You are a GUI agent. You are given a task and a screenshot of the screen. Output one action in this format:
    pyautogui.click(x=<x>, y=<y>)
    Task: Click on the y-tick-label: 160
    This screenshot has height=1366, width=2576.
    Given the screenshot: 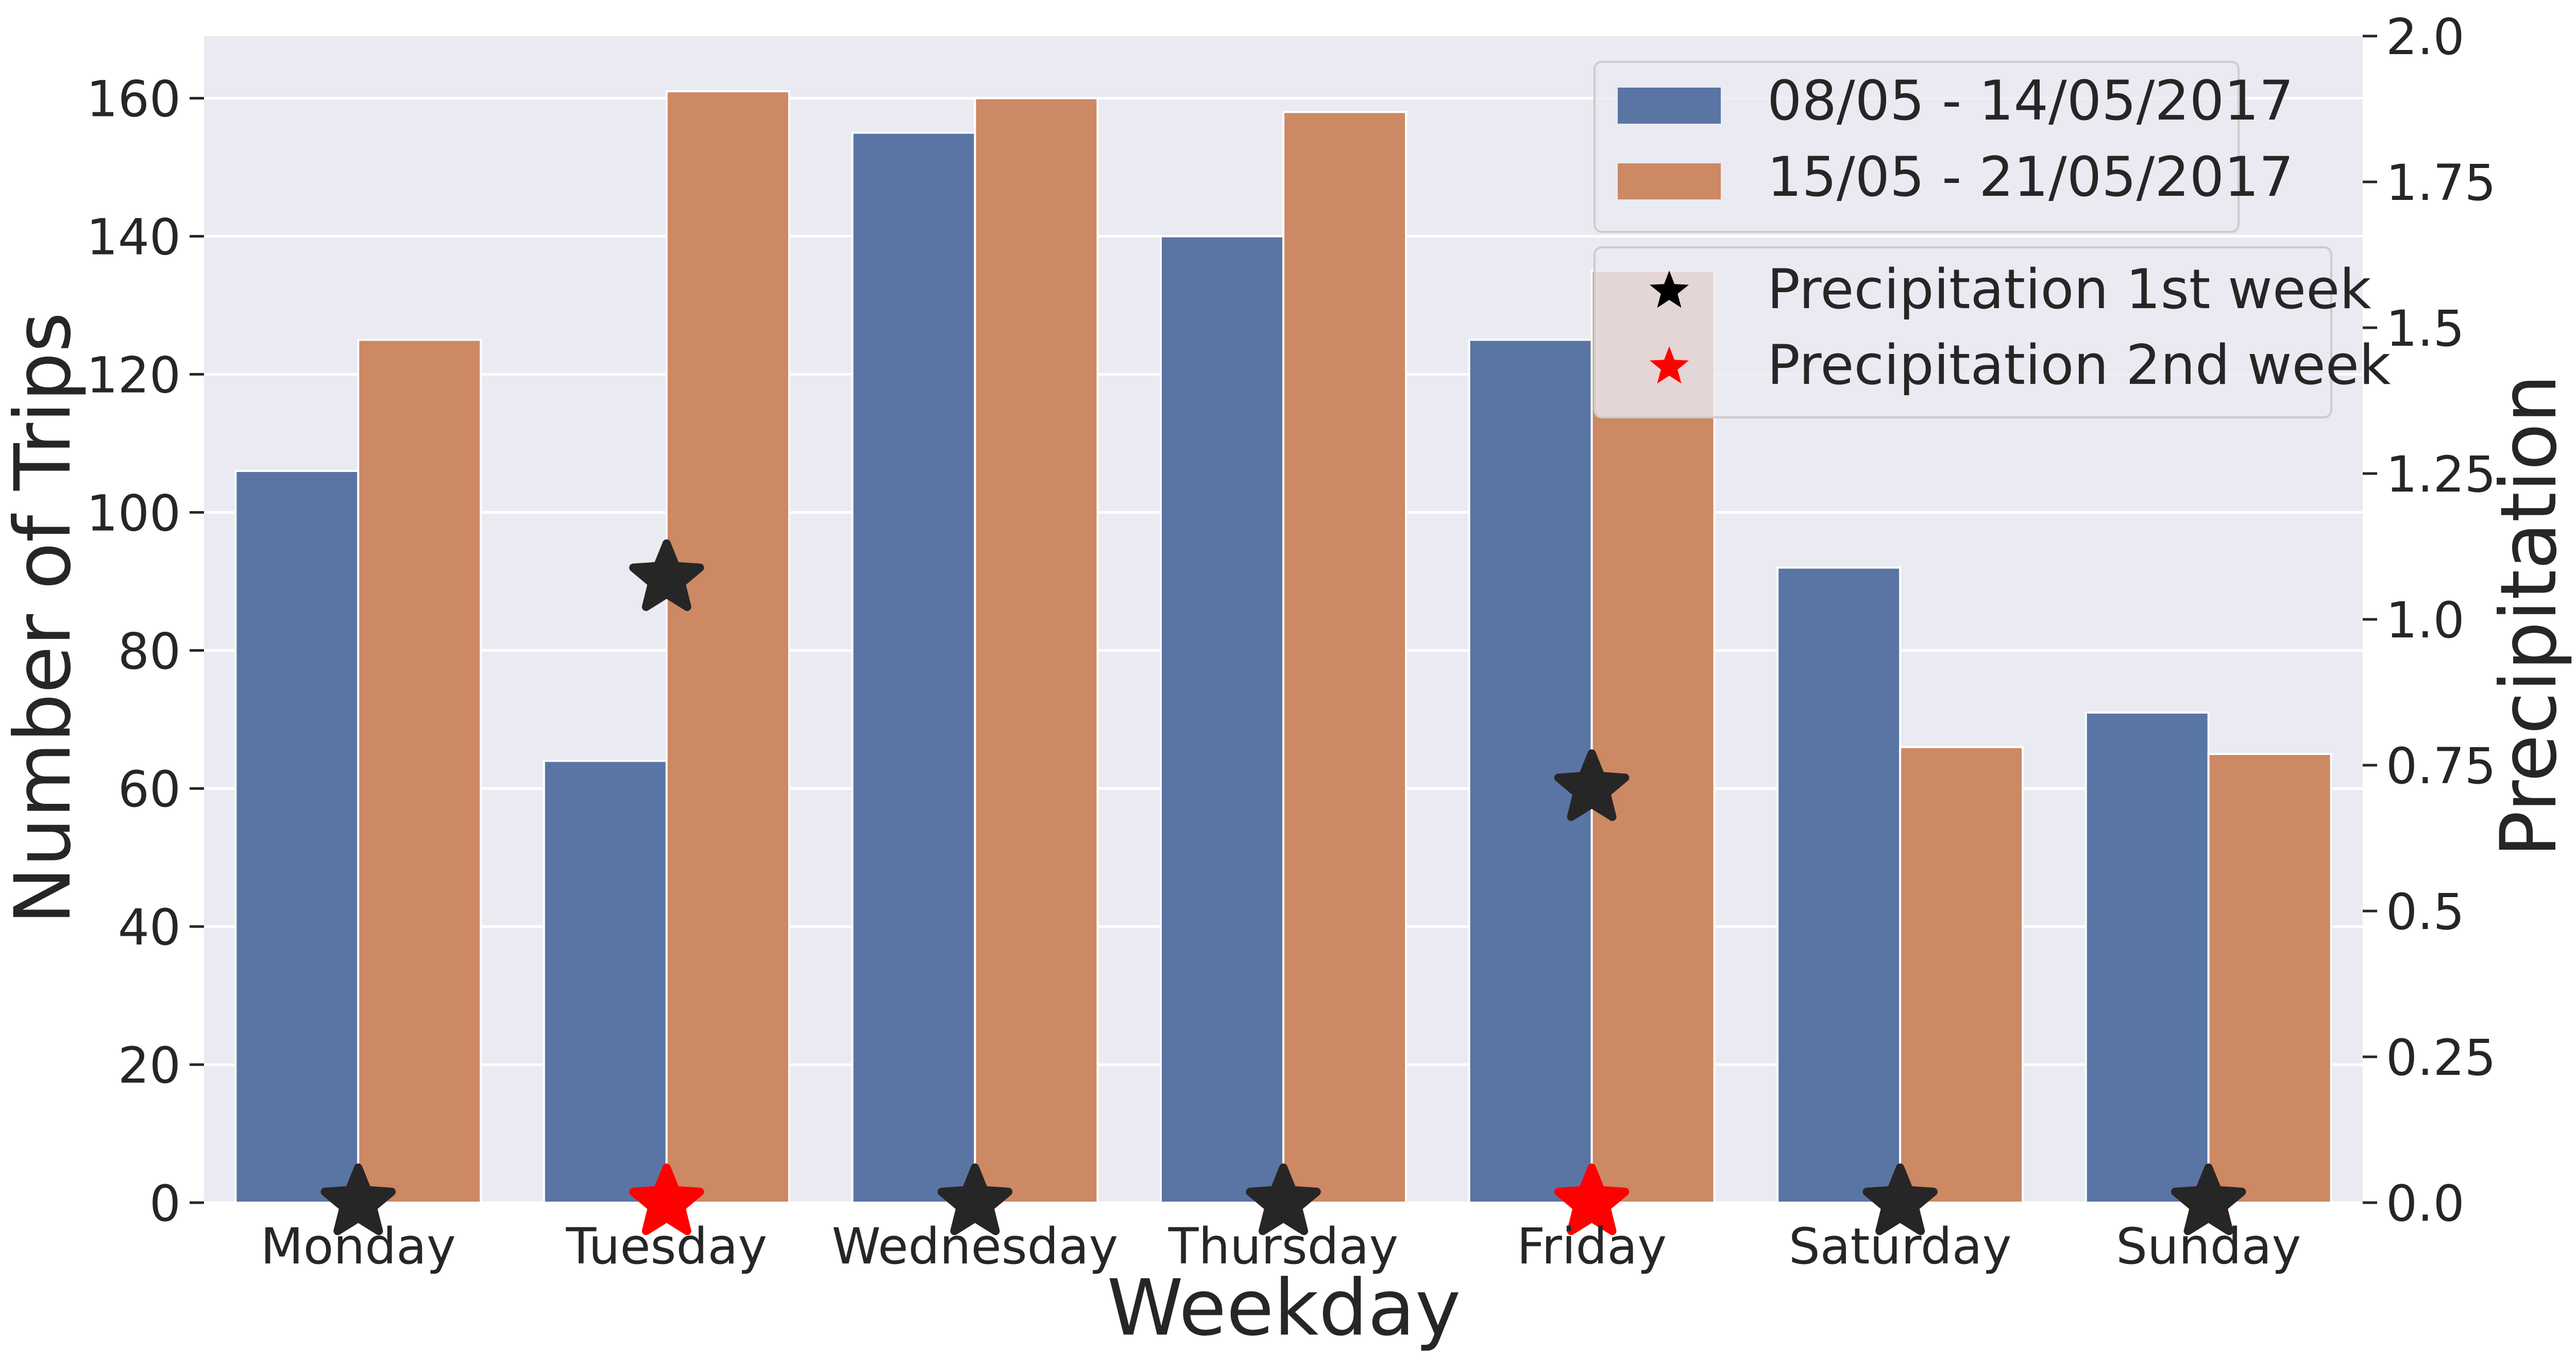 What is the action you would take?
    pyautogui.click(x=134, y=100)
    